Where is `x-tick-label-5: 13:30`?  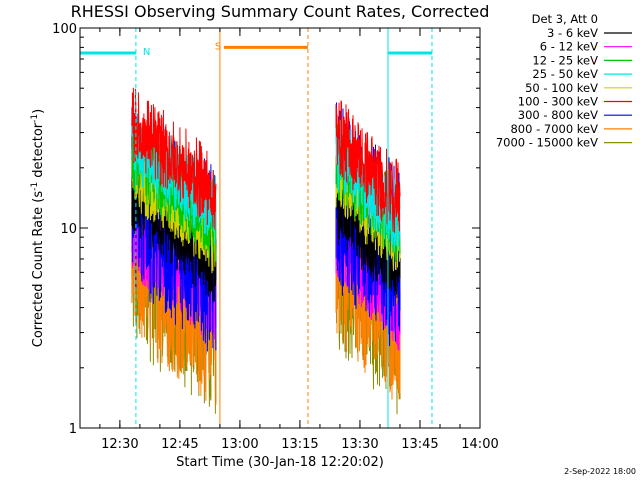
x-tick-label-5: 13:30 is located at coordinates (359, 444).